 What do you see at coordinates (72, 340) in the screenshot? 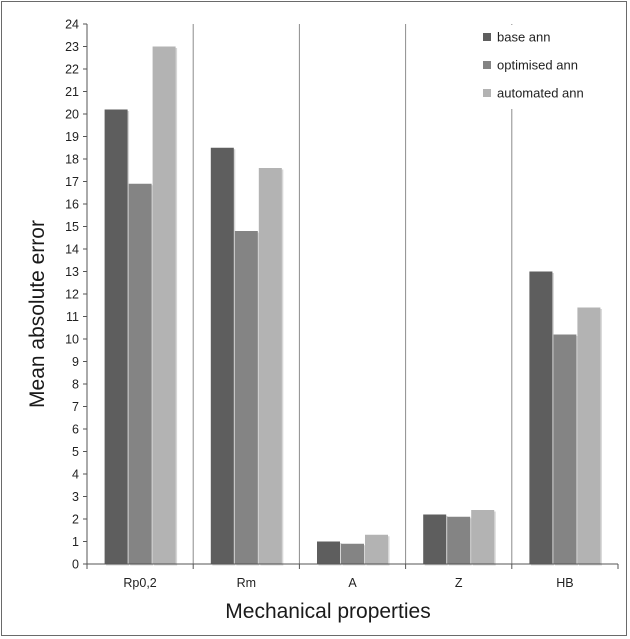
I see `y-tick-label-10: 10` at bounding box center [72, 340].